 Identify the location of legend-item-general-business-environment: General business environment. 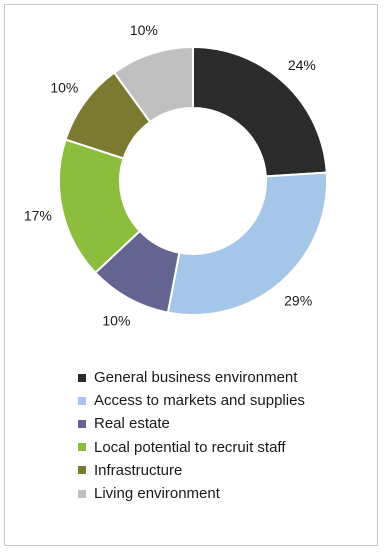
(191, 377).